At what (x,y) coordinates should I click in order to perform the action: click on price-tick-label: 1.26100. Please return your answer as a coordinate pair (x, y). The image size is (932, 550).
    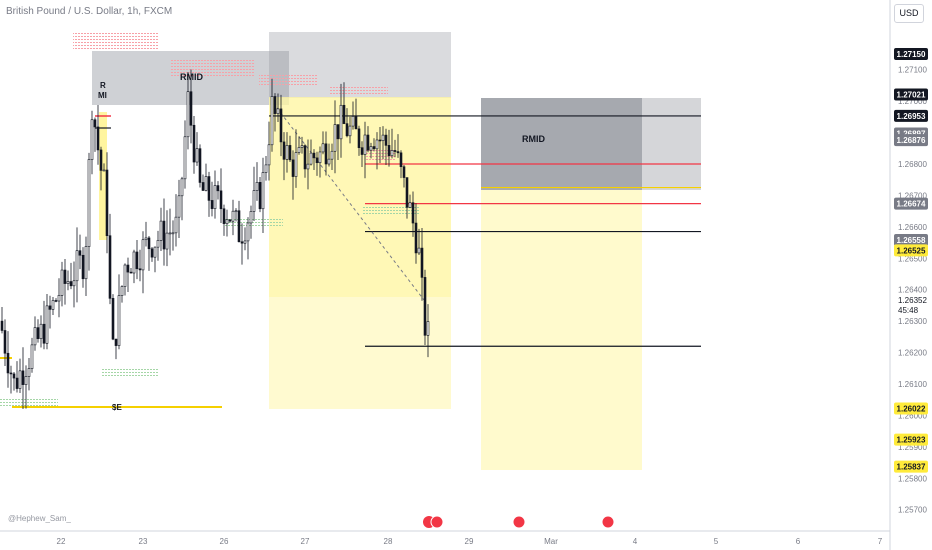
    Looking at the image, I should click on (912, 384).